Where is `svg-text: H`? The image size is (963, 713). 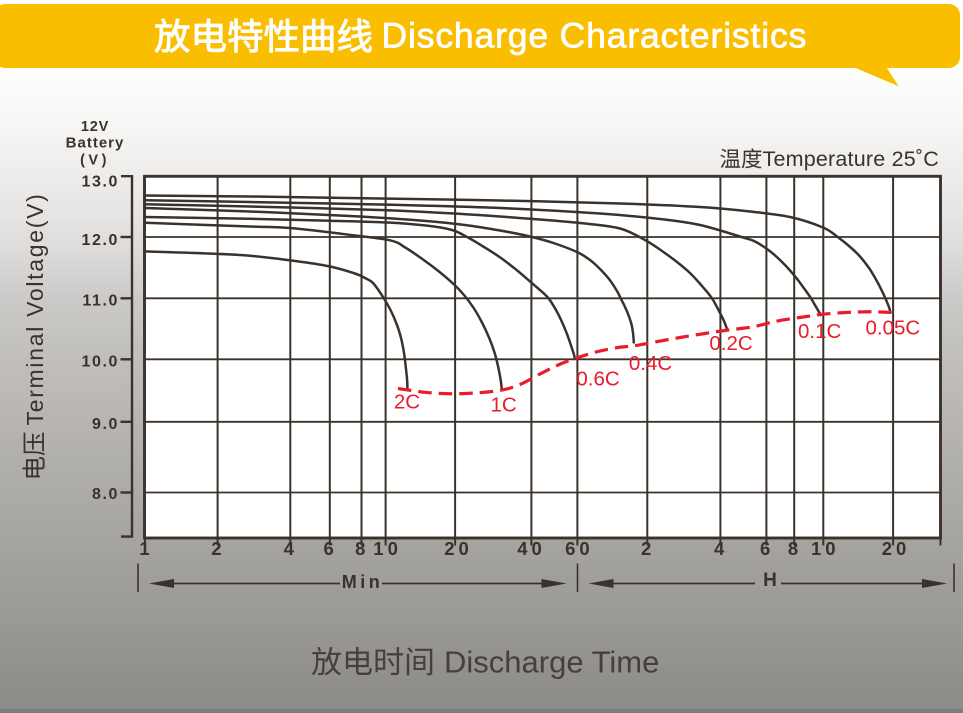
svg-text: H is located at coordinates (770, 580).